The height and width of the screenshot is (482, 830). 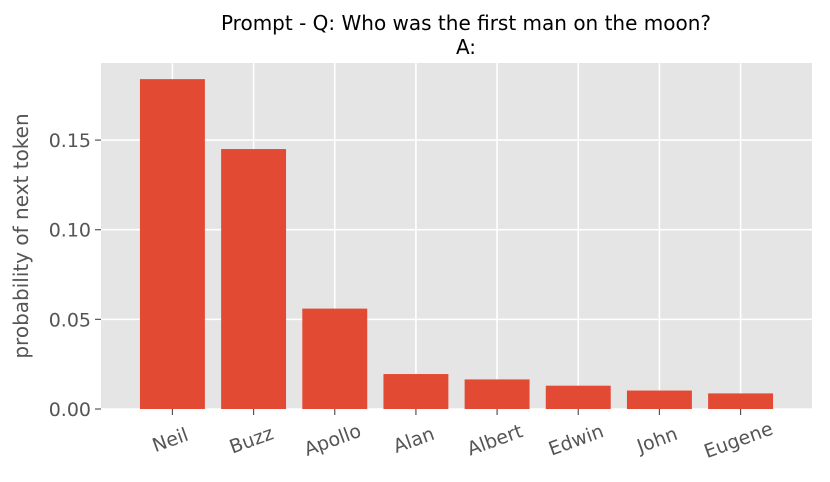 I want to click on y-tick-label: 0.10, so click(x=70, y=231).